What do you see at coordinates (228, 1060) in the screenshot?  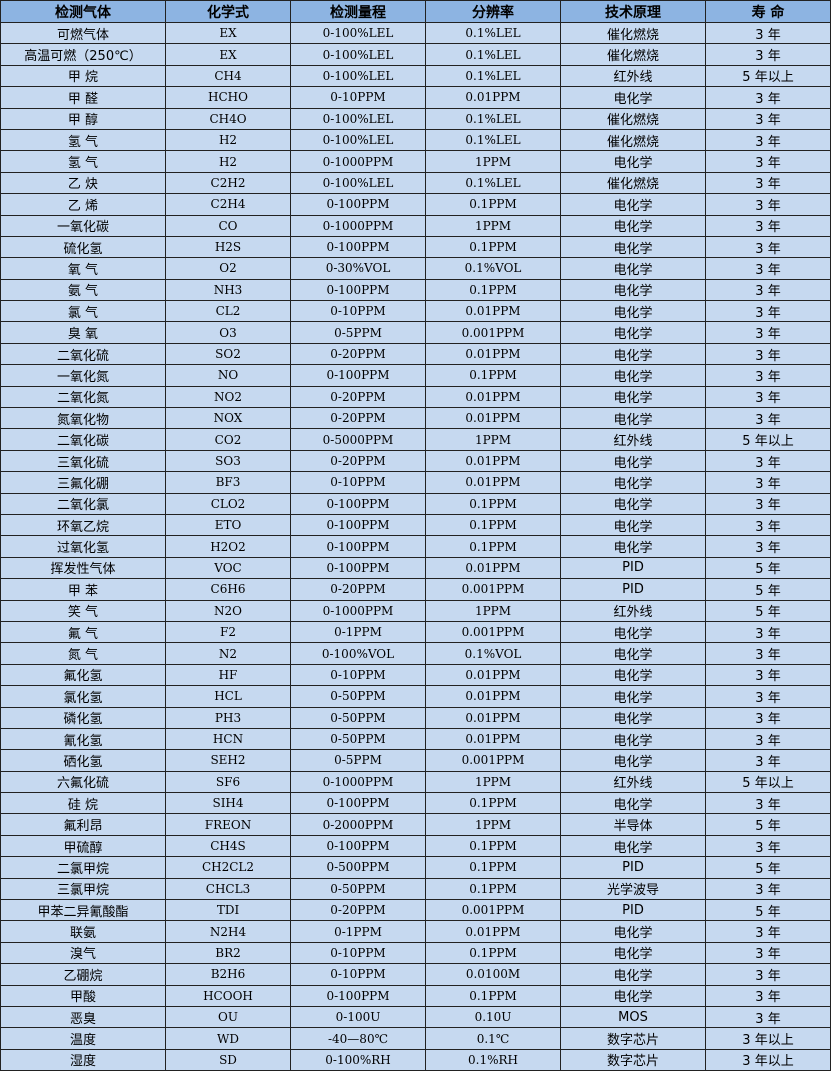 I see `cell-formula: SD` at bounding box center [228, 1060].